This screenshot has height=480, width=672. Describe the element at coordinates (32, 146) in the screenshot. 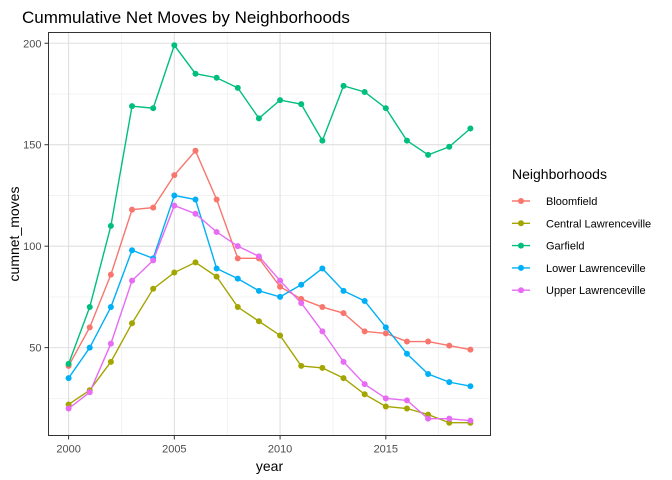

I see `y-tick-label: 150` at that location.